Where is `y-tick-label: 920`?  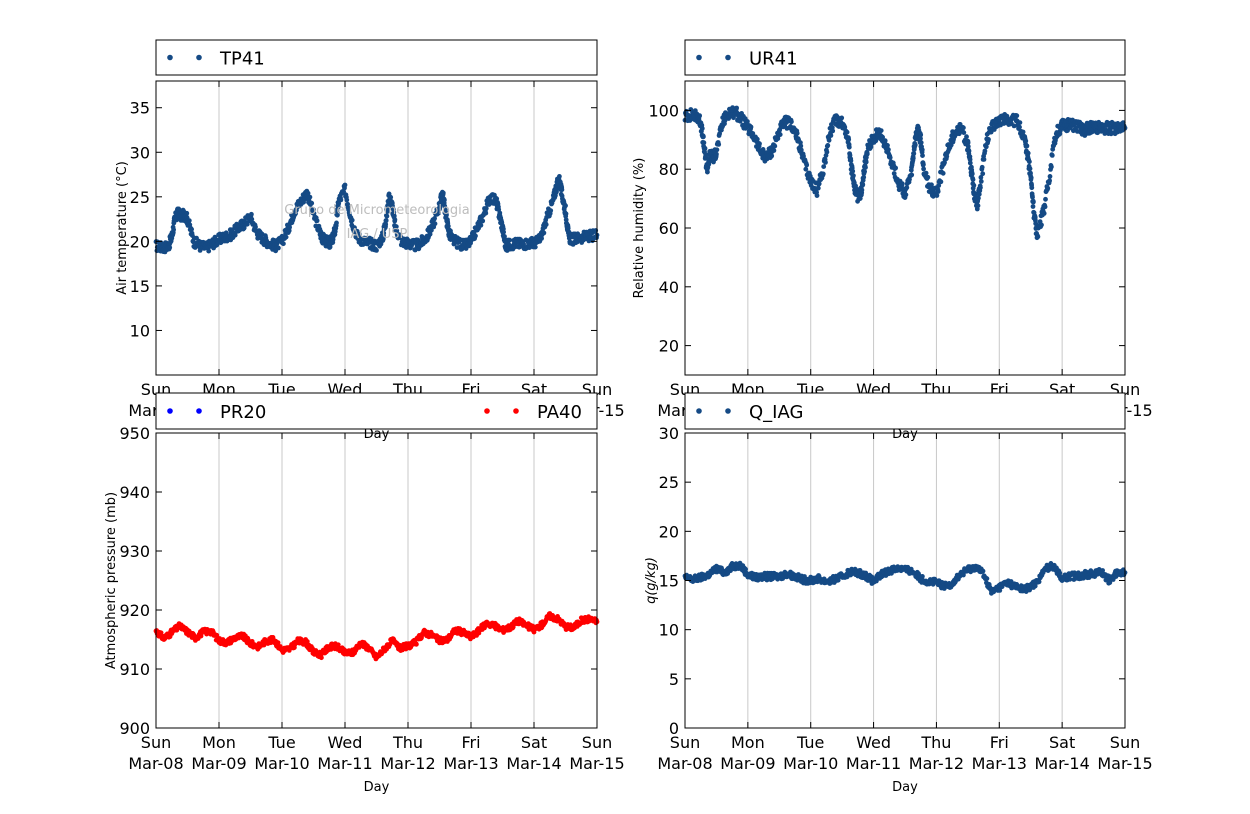 y-tick-label: 920 is located at coordinates (134, 610).